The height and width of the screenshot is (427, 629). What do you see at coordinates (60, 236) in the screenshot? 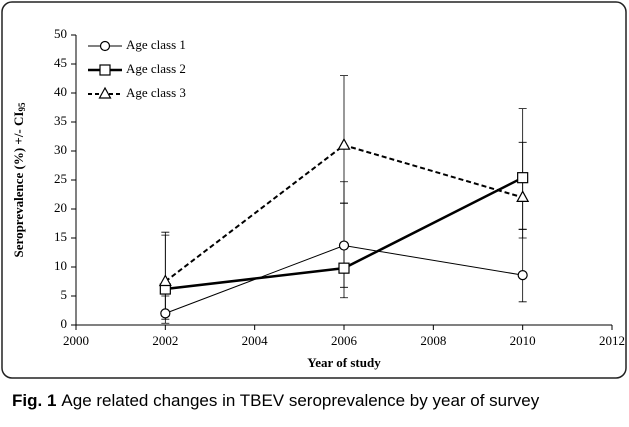
I see `y-tick-label: 15` at bounding box center [60, 236].